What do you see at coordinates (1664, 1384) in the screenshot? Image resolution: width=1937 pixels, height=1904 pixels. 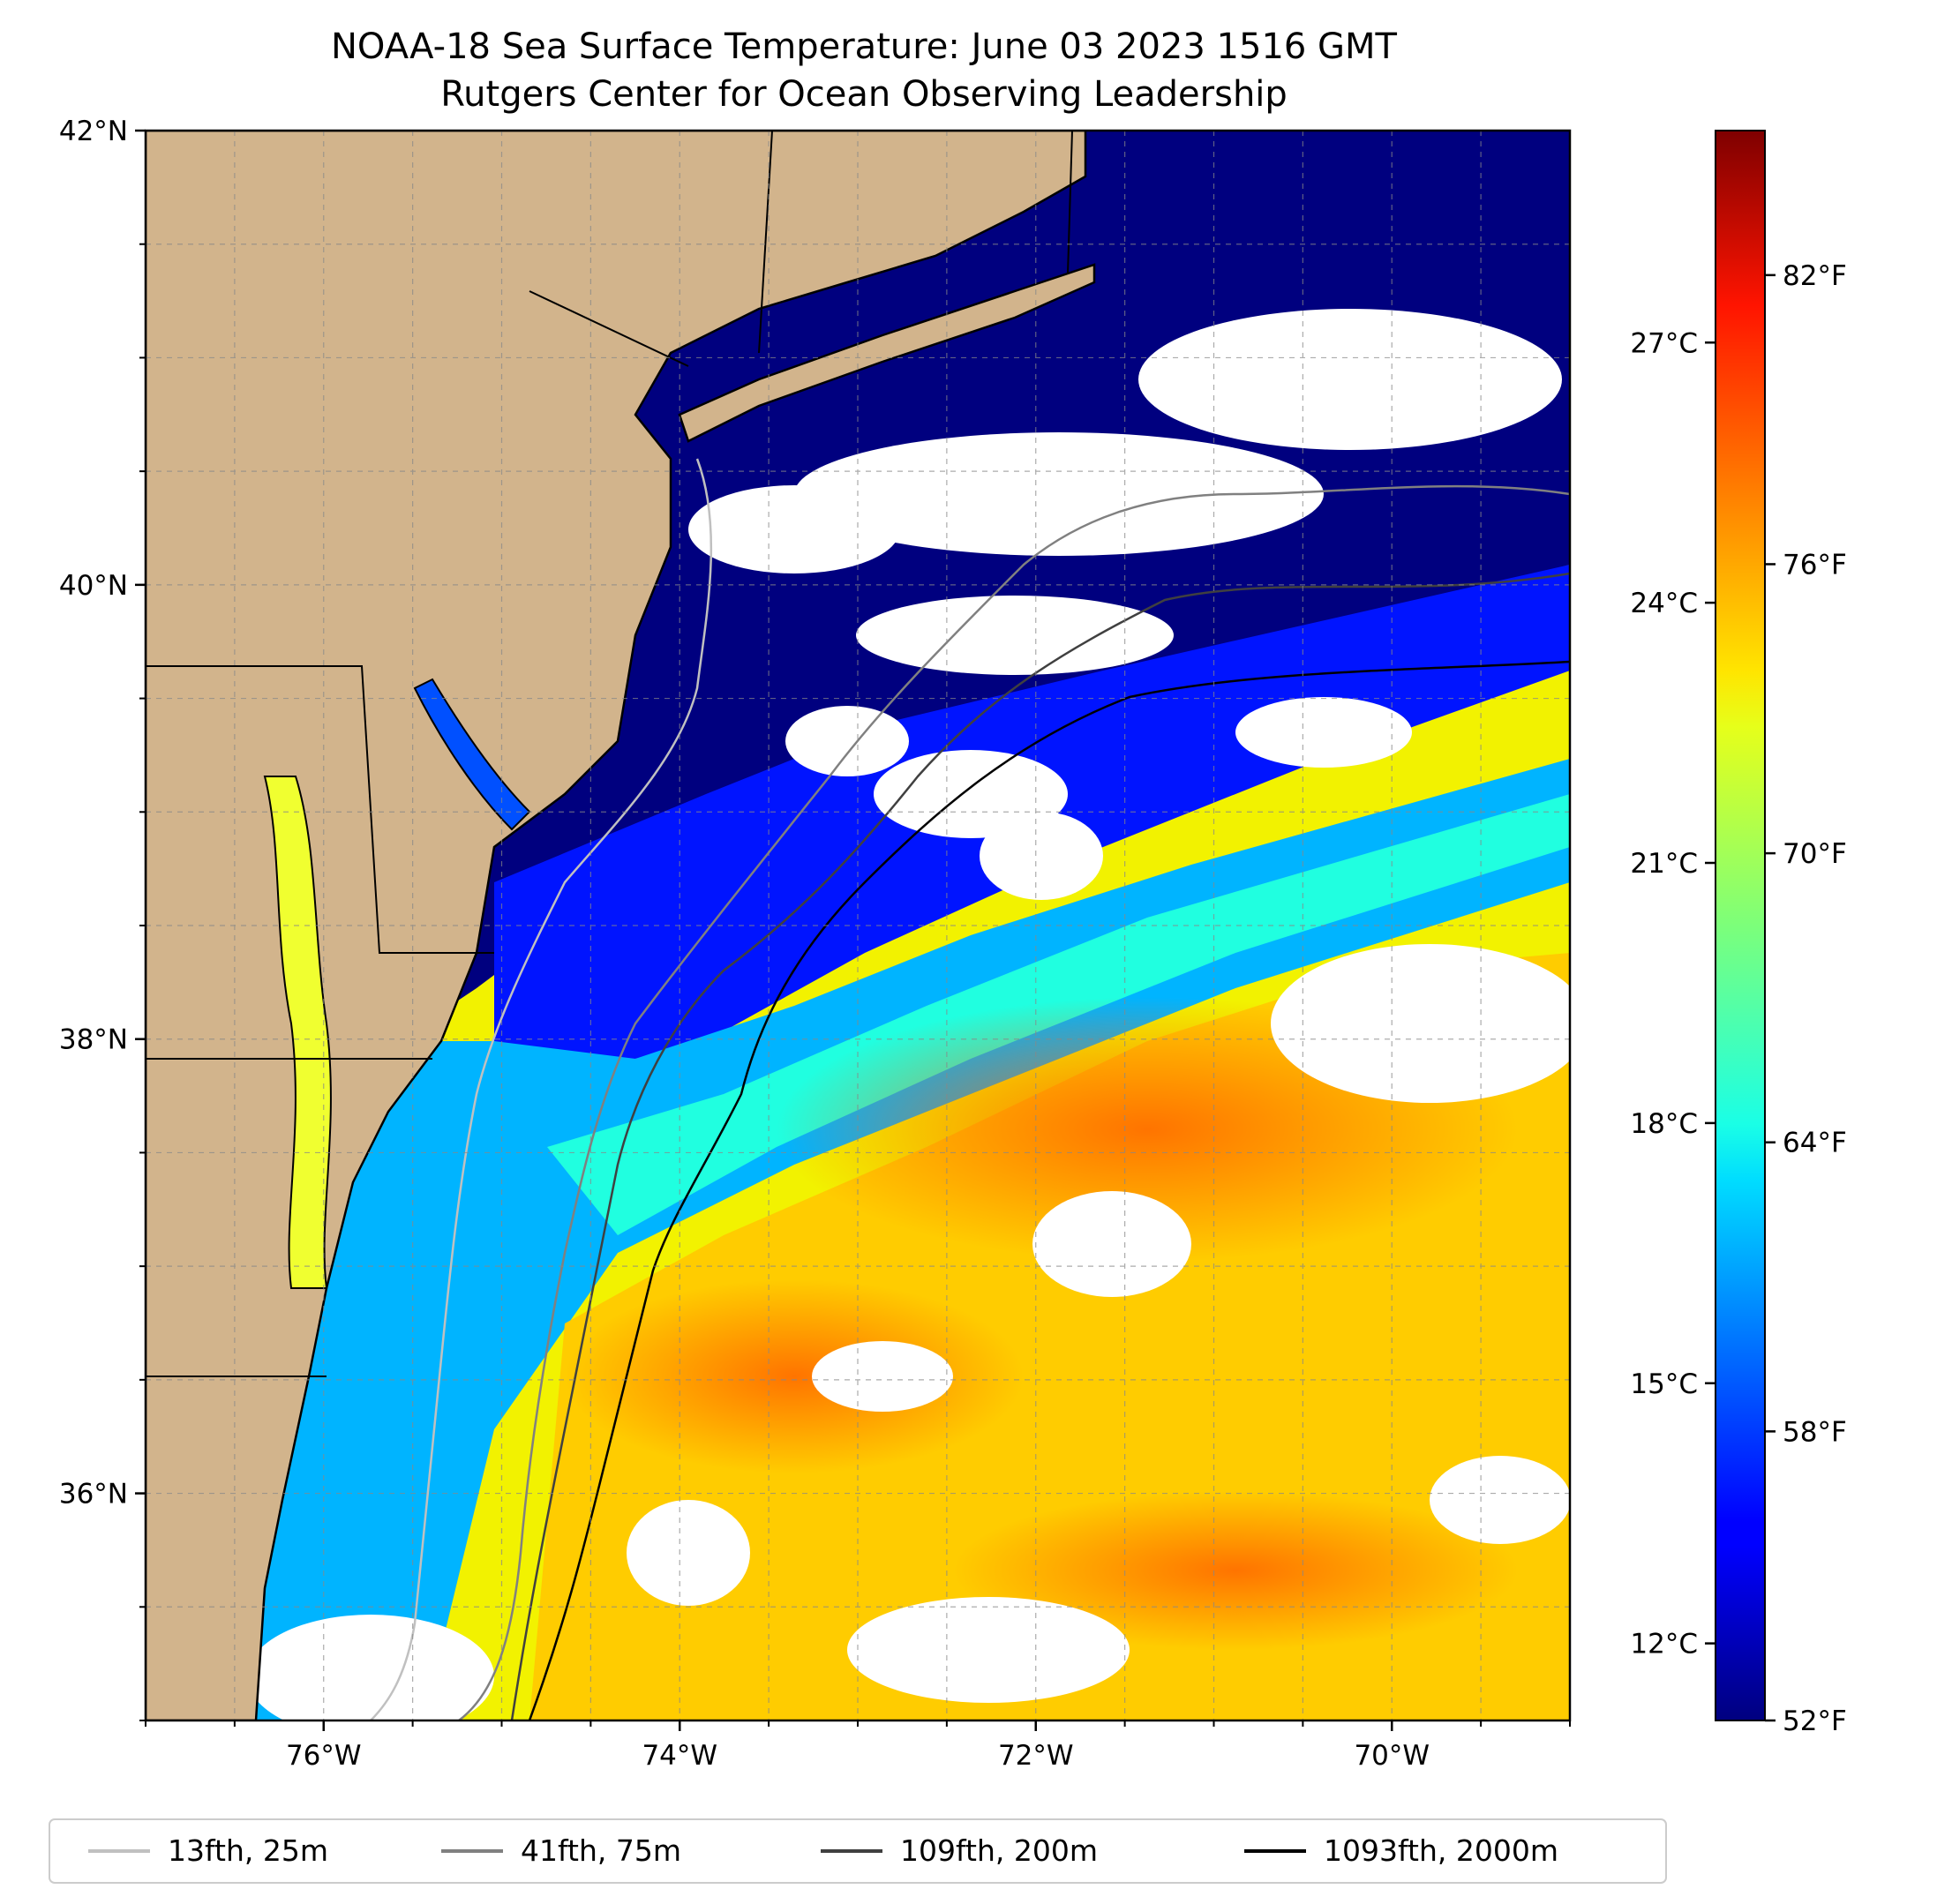 I see `colorbar-c-label: 15°C` at bounding box center [1664, 1384].